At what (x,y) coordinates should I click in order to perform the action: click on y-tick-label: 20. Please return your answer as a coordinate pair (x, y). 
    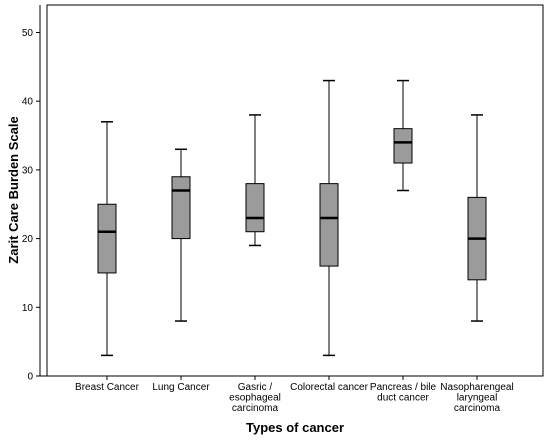
    Looking at the image, I should click on (28, 239).